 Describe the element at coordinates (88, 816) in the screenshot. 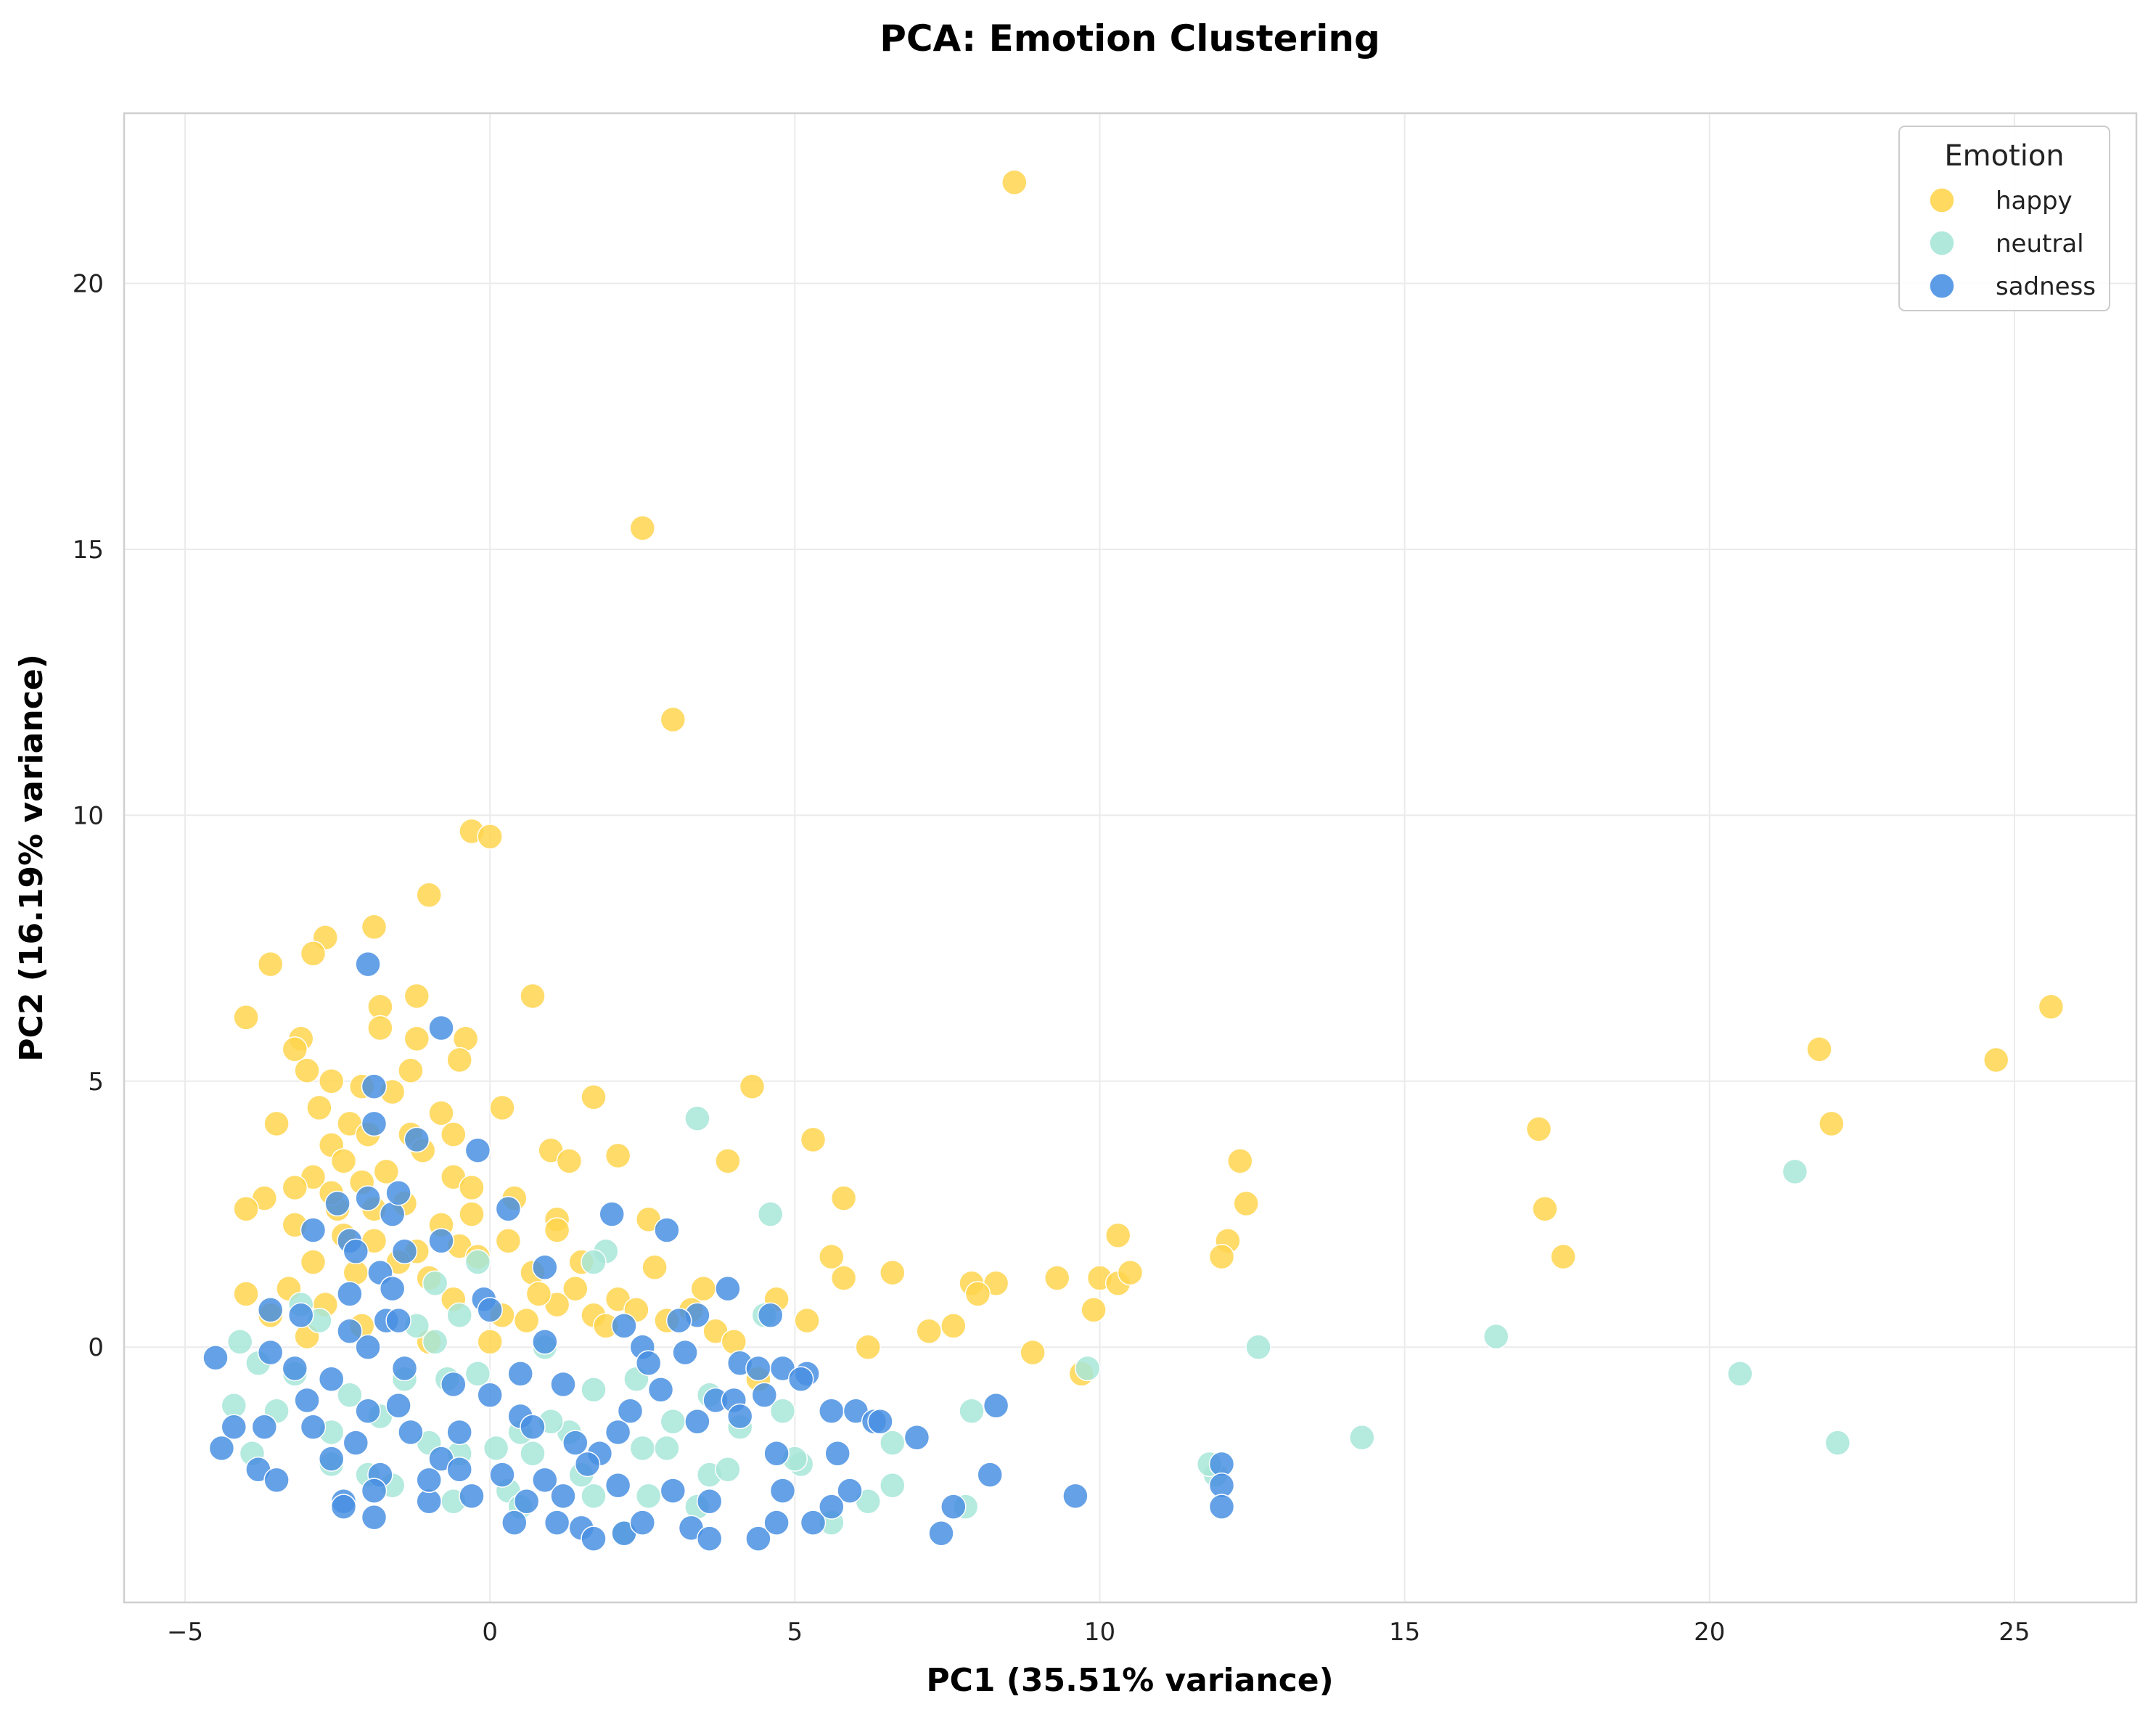

I see `y-tick-label: 10` at that location.